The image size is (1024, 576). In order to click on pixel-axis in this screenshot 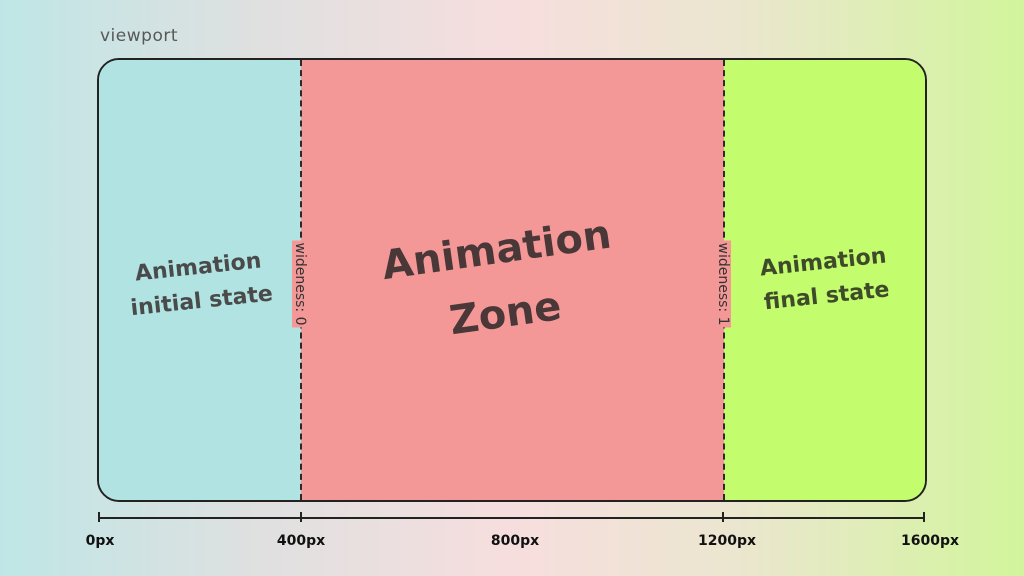, I will do `click(512, 518)`.